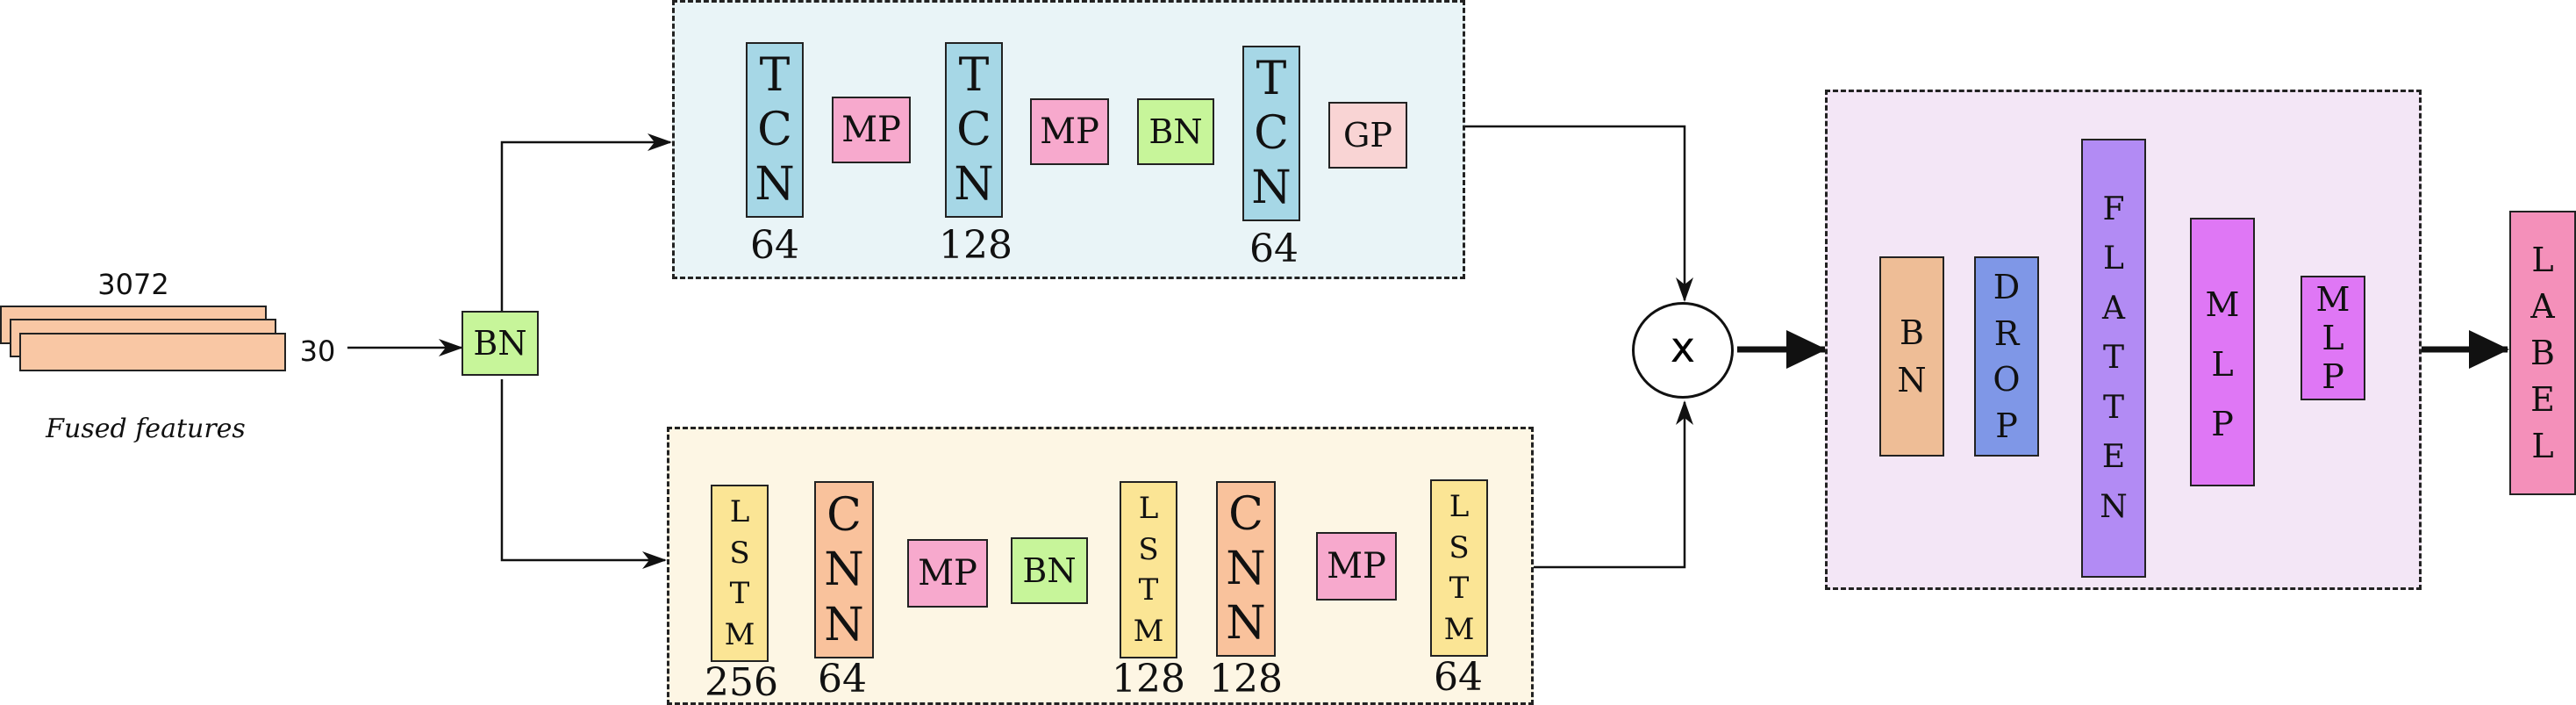 Image resolution: width=2576 pixels, height=705 pixels. What do you see at coordinates (844, 515) in the screenshot?
I see `cnn-block-1-letters-char-1: C` at bounding box center [844, 515].